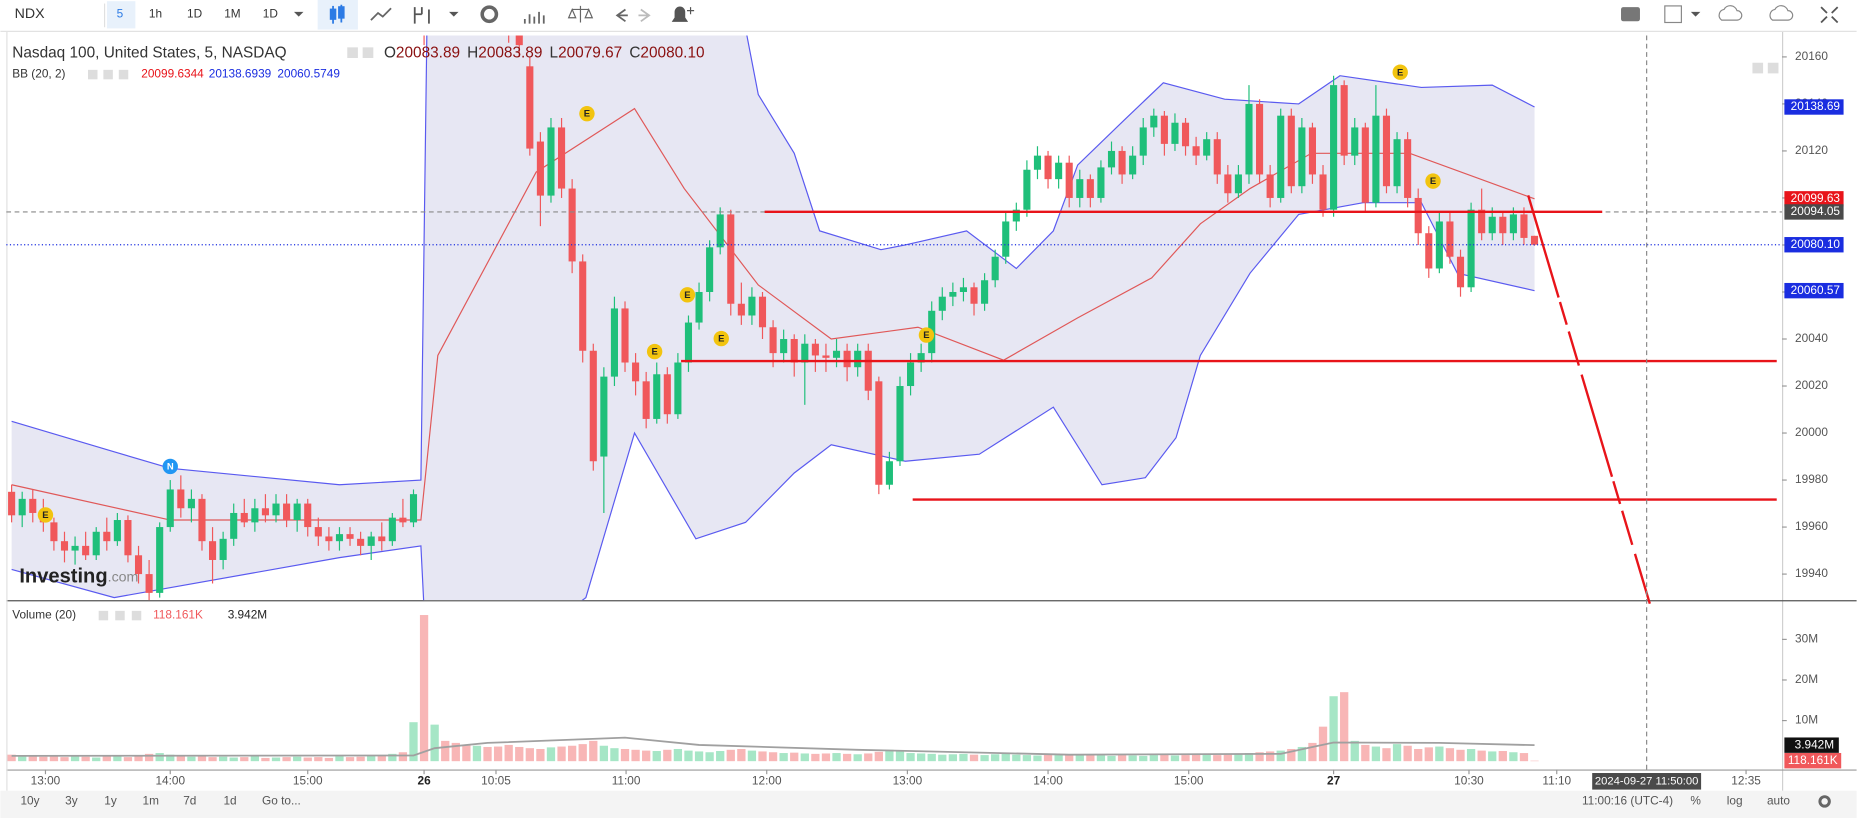 The width and height of the screenshot is (1857, 818). What do you see at coordinates (1735, 801) in the screenshot?
I see `log-toggle: log` at bounding box center [1735, 801].